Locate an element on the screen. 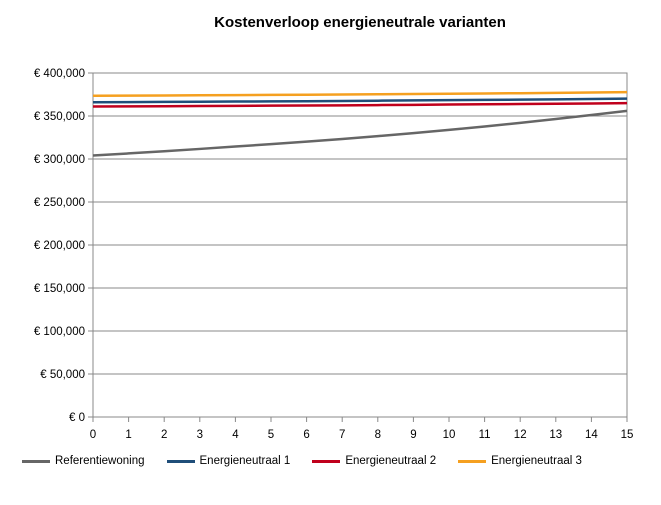  legend-label: Energieneutraal 3 is located at coordinates (536, 461).